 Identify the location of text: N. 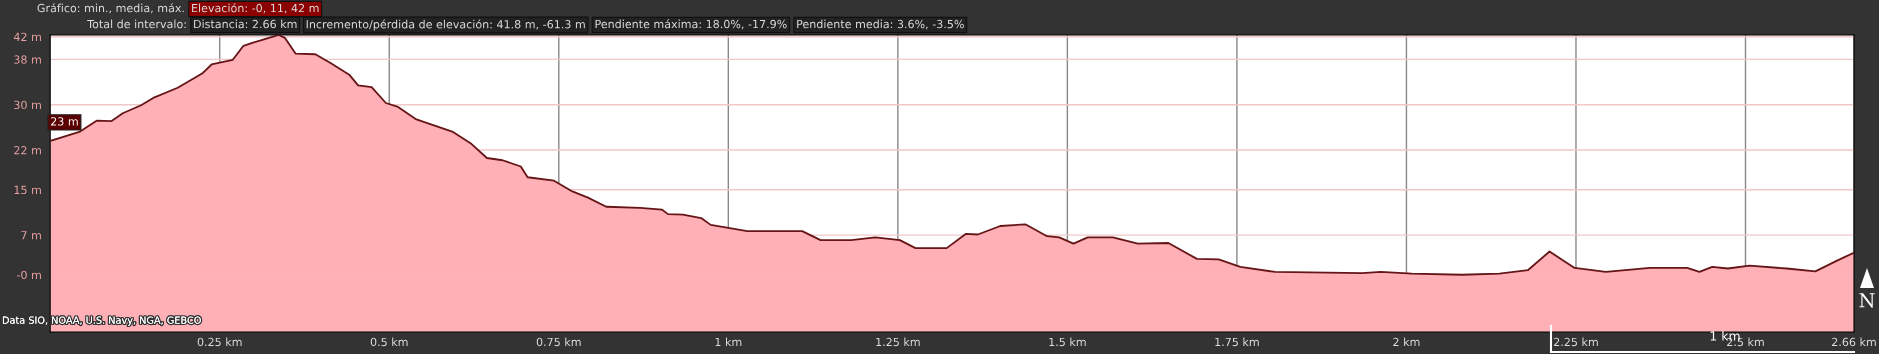
(1867, 300).